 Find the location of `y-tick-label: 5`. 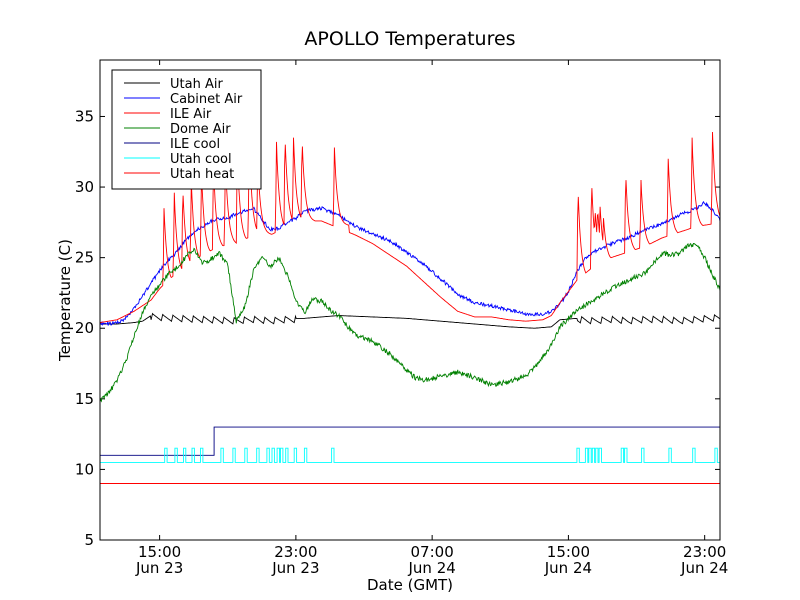

y-tick-label: 5 is located at coordinates (89, 540).